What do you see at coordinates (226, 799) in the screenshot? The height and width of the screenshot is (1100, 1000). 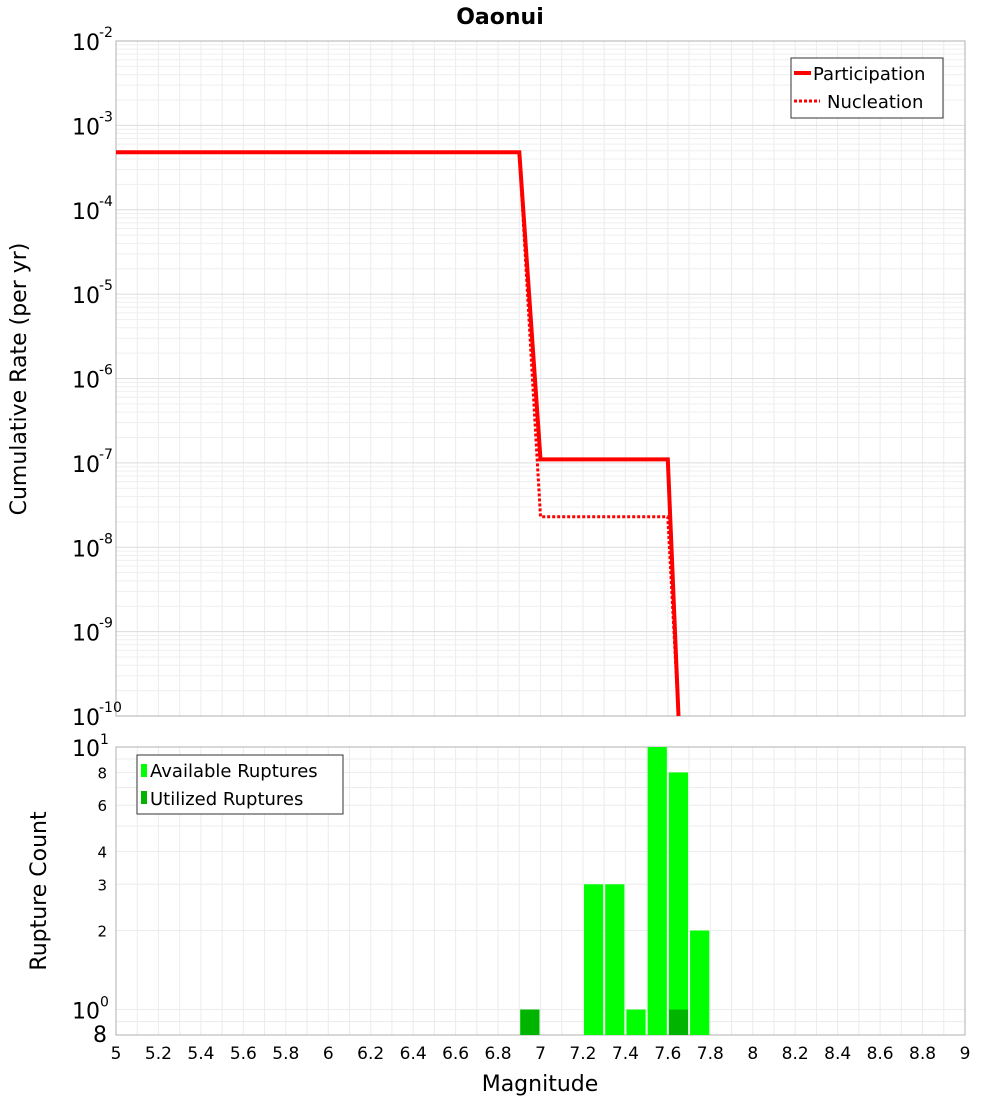 I see `legend-label-utilized: Utilized Ruptures` at bounding box center [226, 799].